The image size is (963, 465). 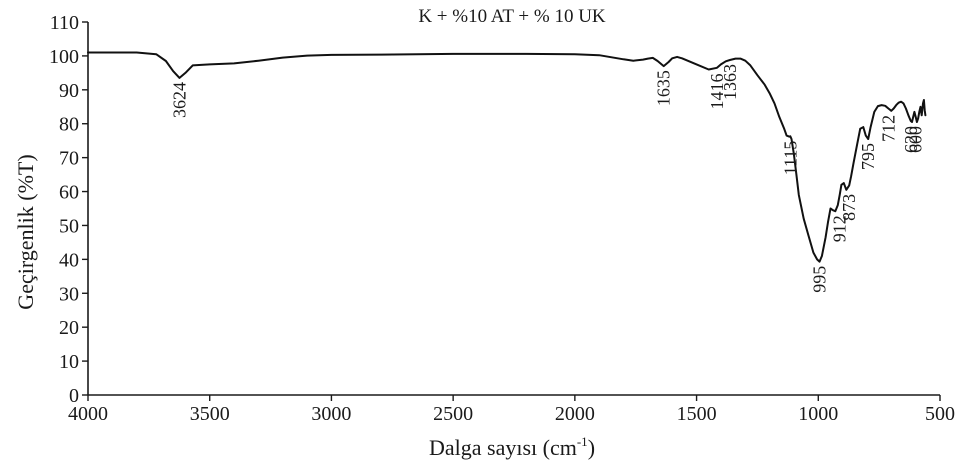 What do you see at coordinates (69, 260) in the screenshot?
I see `y-tick-label: 40` at bounding box center [69, 260].